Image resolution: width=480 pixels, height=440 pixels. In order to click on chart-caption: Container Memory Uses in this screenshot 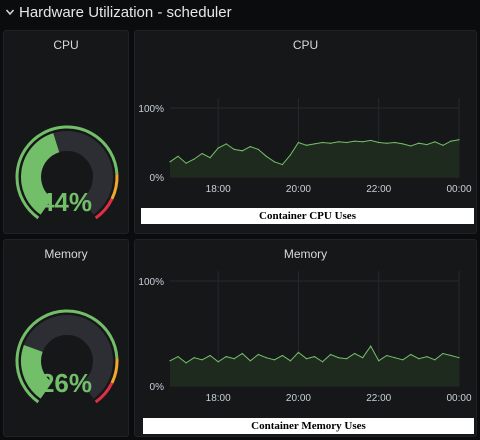, I will do `click(308, 426)`.